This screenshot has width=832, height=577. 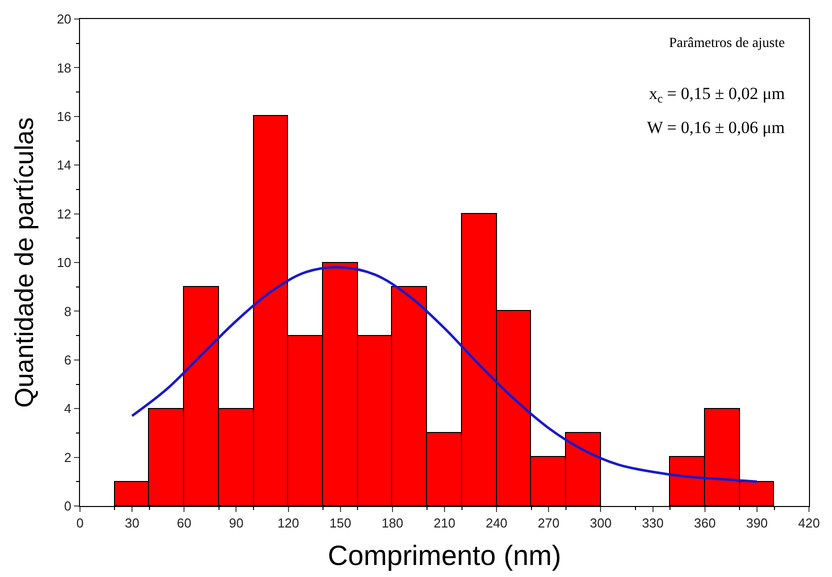 I want to click on x-tick-label: 240, so click(x=497, y=523).